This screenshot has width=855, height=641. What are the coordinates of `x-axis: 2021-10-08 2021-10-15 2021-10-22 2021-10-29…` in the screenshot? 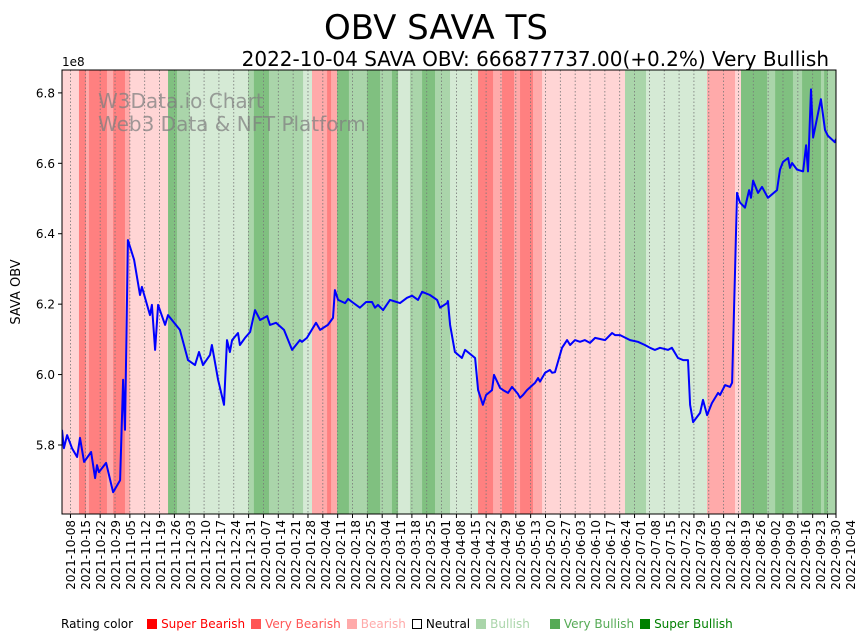 It's located at (459, 552).